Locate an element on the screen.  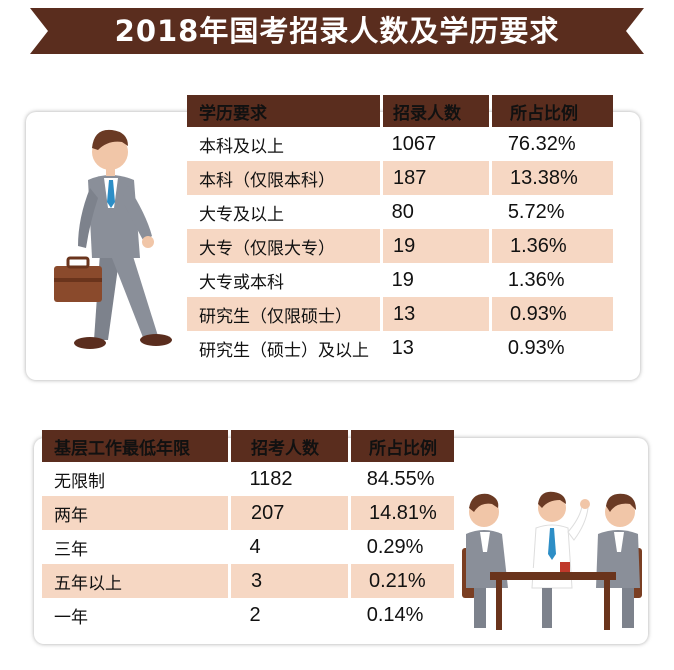
education-level: 大专或本科 is located at coordinates (241, 282).